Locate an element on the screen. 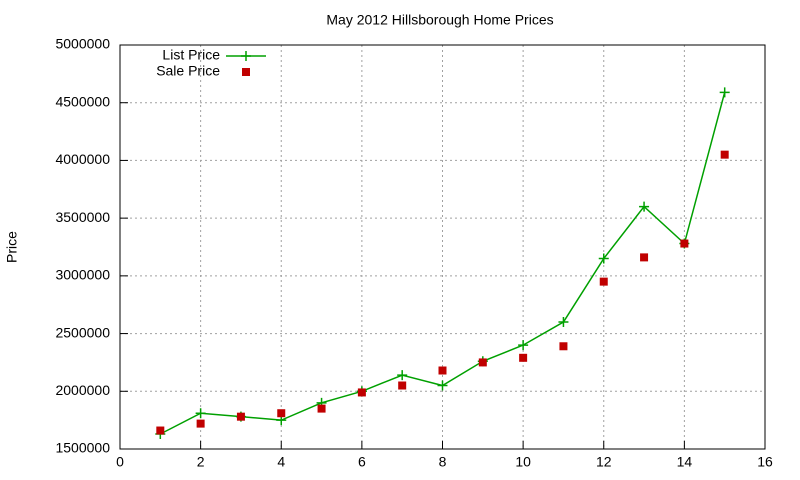  chart-title: May 2012 Hillsborough Home Prices is located at coordinates (439, 20).